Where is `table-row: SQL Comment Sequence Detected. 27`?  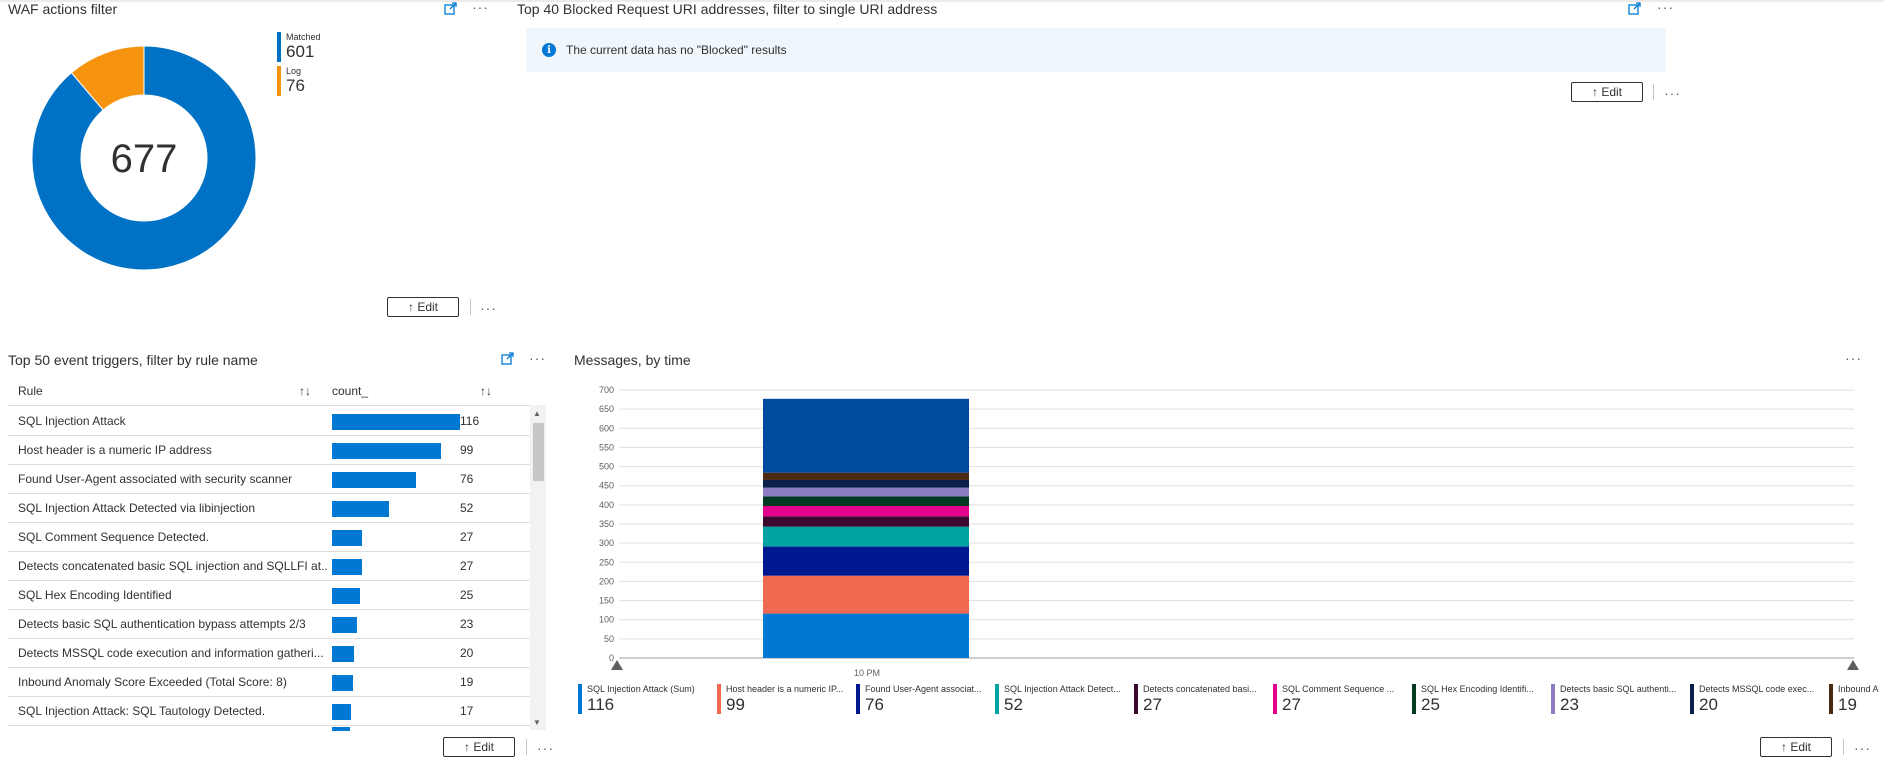
table-row: SQL Comment Sequence Detected. 27 is located at coordinates (269, 537).